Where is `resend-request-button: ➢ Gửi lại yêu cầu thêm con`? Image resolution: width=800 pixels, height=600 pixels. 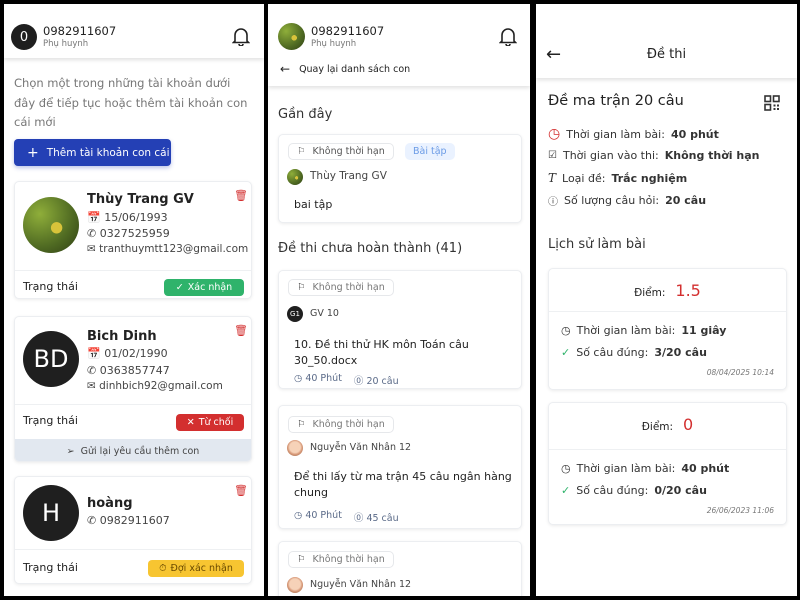
resend-request-button: ➢ Gửi lại yêu cầu thêm con is located at coordinates (133, 450).